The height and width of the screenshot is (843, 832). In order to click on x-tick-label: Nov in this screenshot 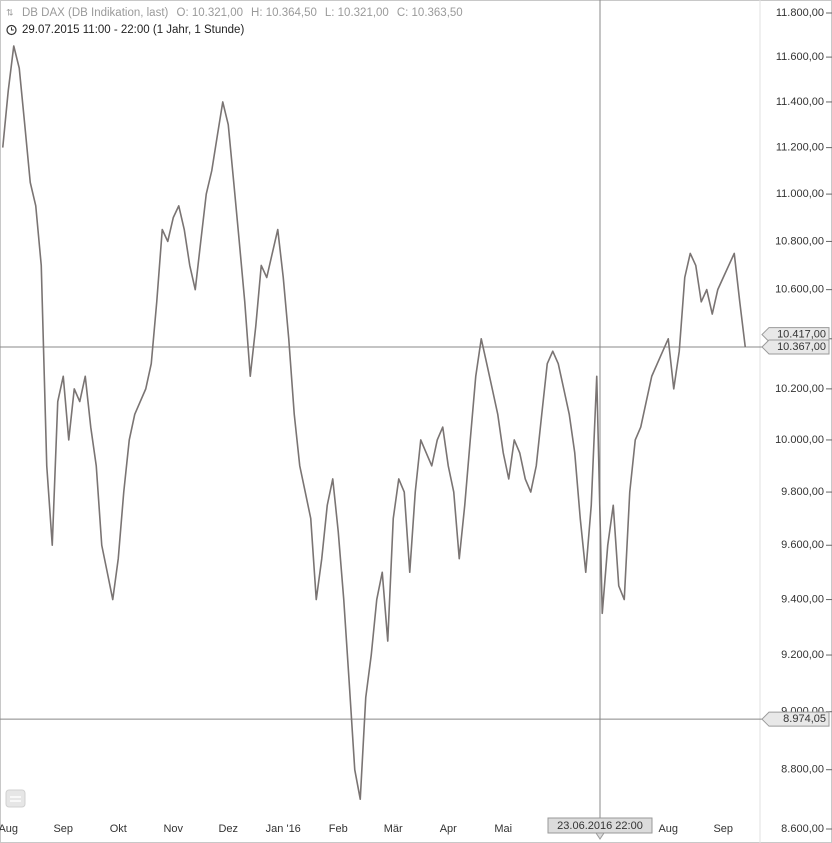, I will do `click(173, 829)`.